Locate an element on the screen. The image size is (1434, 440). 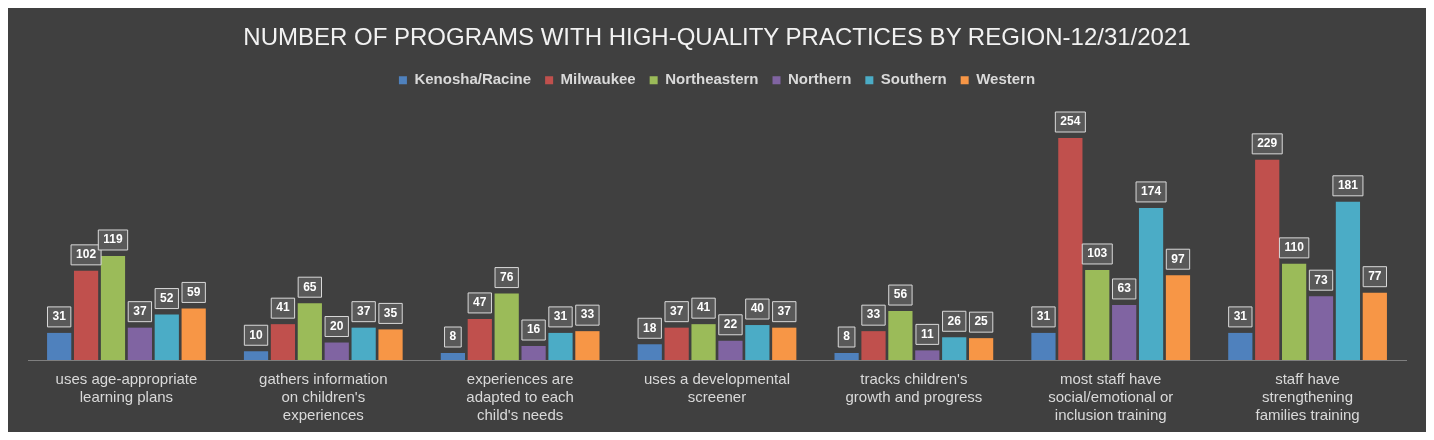
legend-label: Northern is located at coordinates (820, 79).